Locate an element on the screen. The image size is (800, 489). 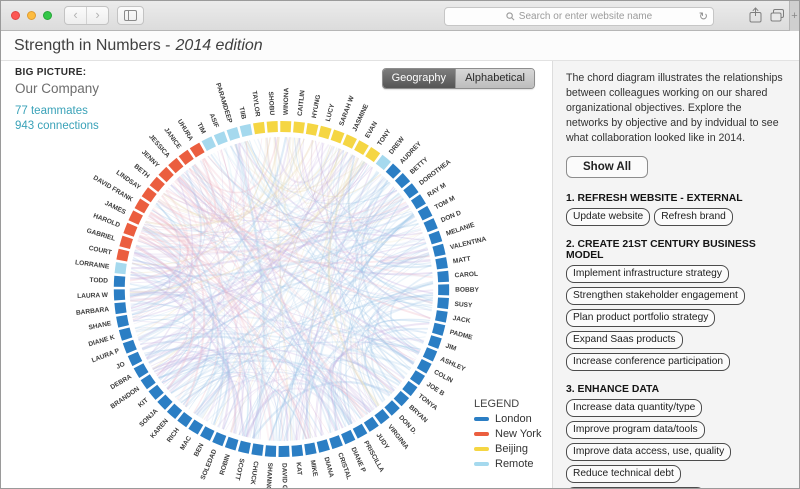
person-label: JACK is located at coordinates (461, 320).